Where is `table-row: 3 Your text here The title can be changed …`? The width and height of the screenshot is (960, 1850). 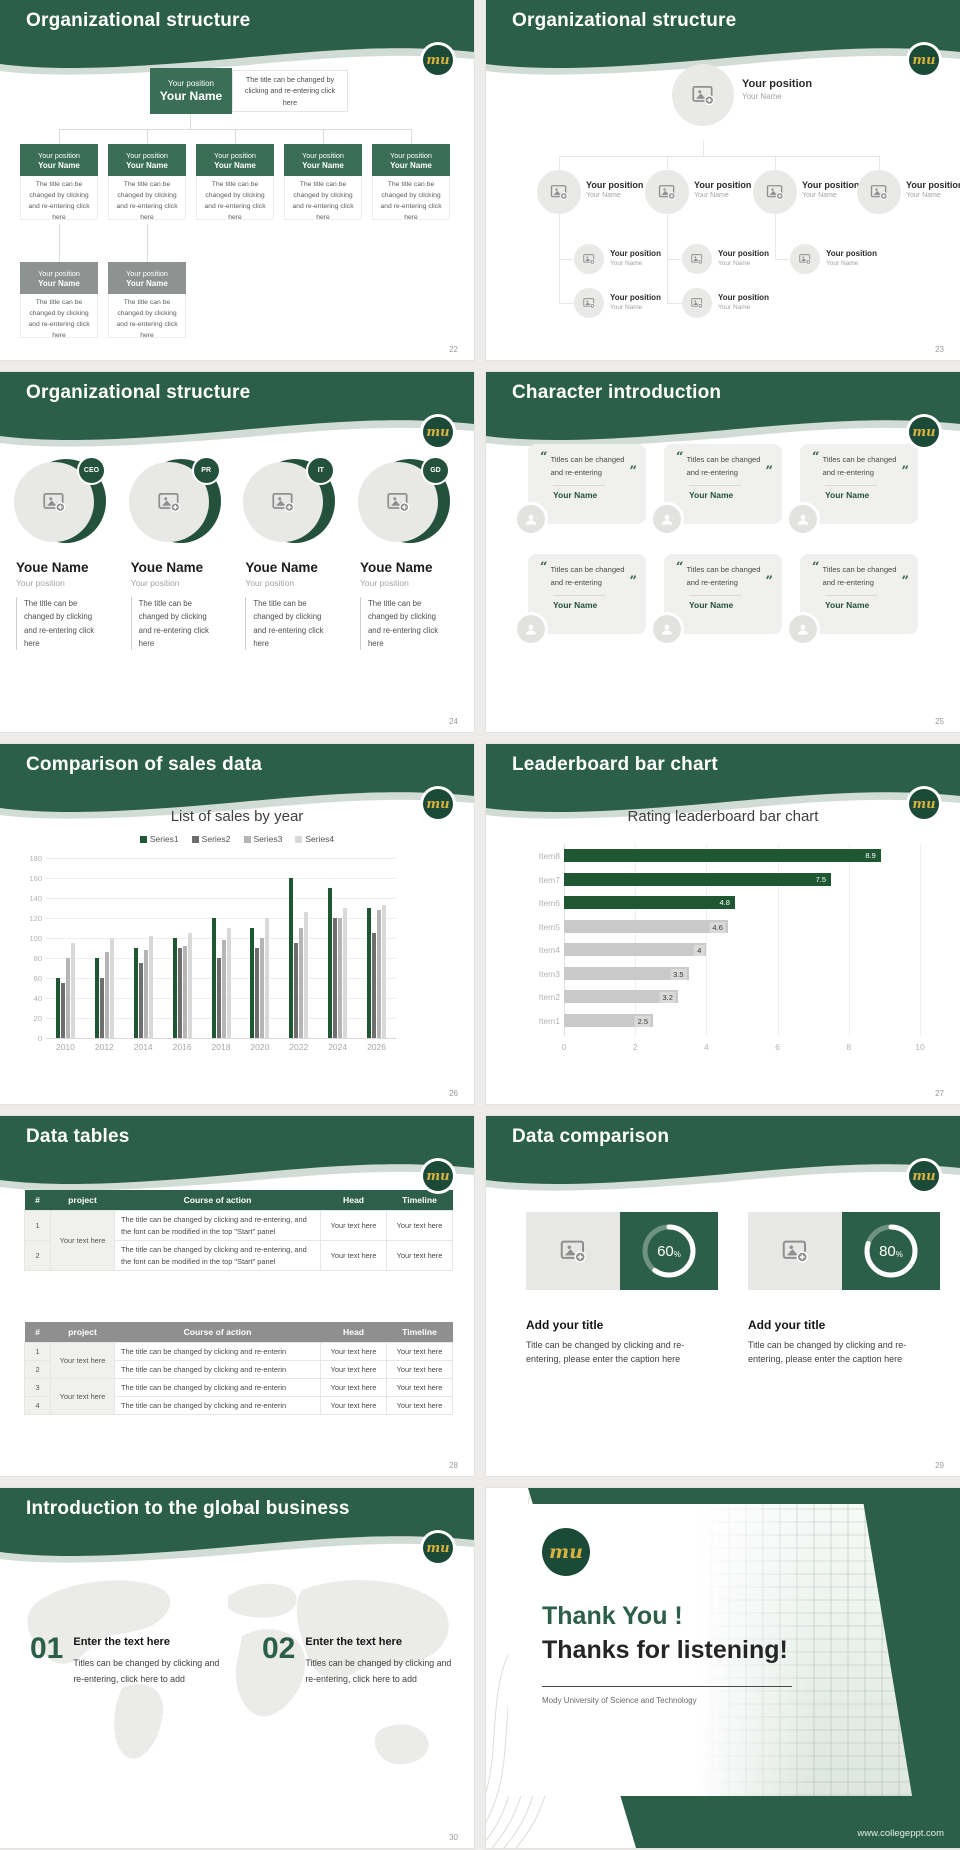
table-row: 3 Your text here The title can be changed … is located at coordinates (238, 1397).